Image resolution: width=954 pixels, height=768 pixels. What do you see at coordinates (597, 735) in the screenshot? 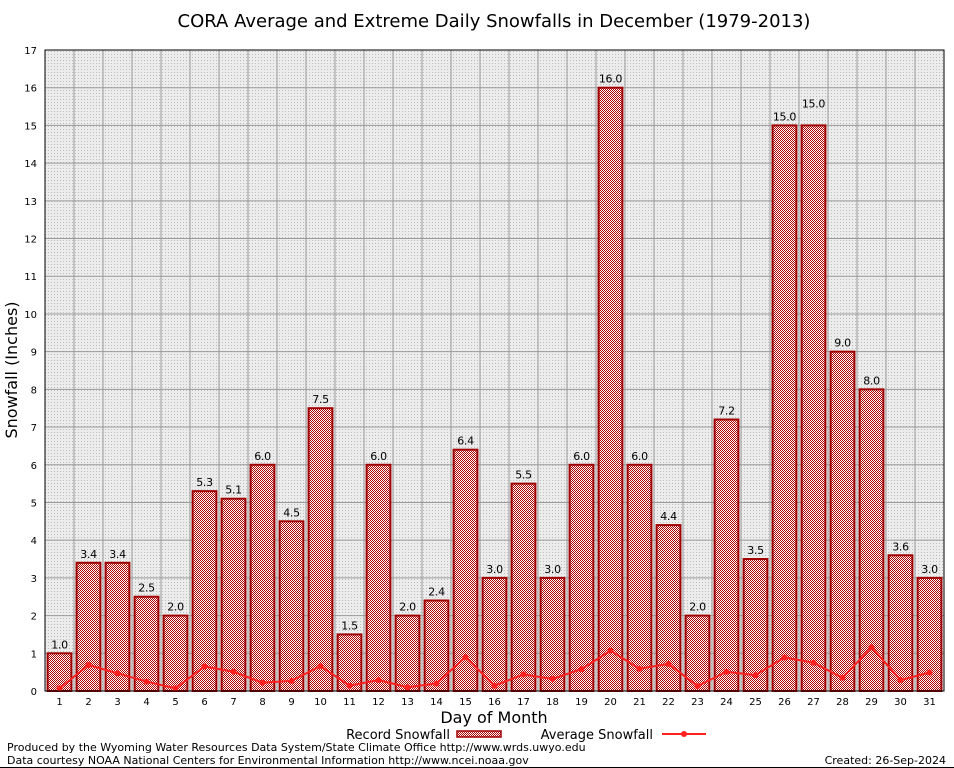
I see `legend-label-average: Average Snowfall` at bounding box center [597, 735].